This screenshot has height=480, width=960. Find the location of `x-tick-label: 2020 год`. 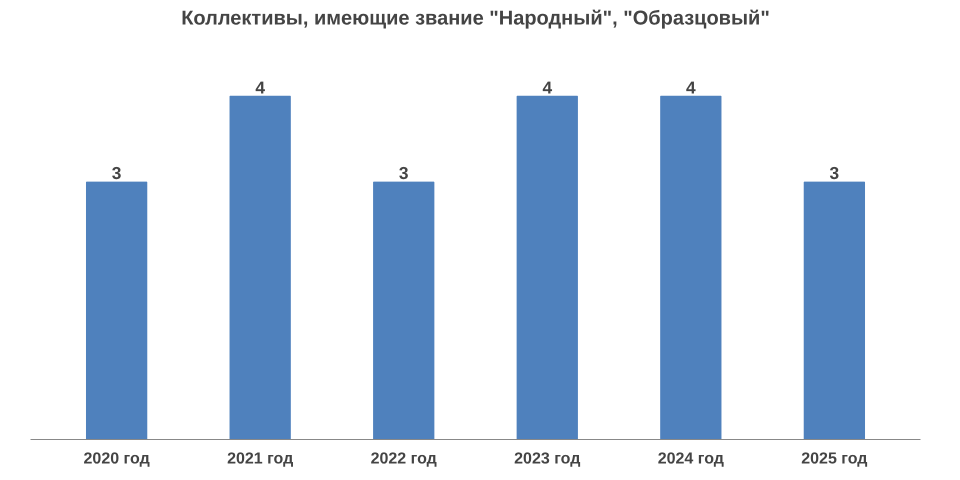

x-tick-label: 2020 год is located at coordinates (117, 459).